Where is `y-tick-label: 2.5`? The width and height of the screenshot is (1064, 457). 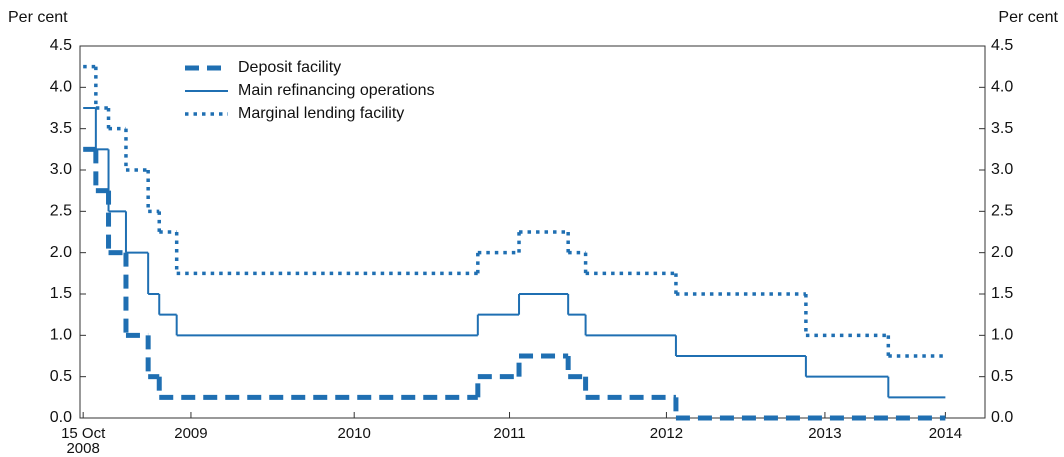 y-tick-label: 2.5 is located at coordinates (61, 211).